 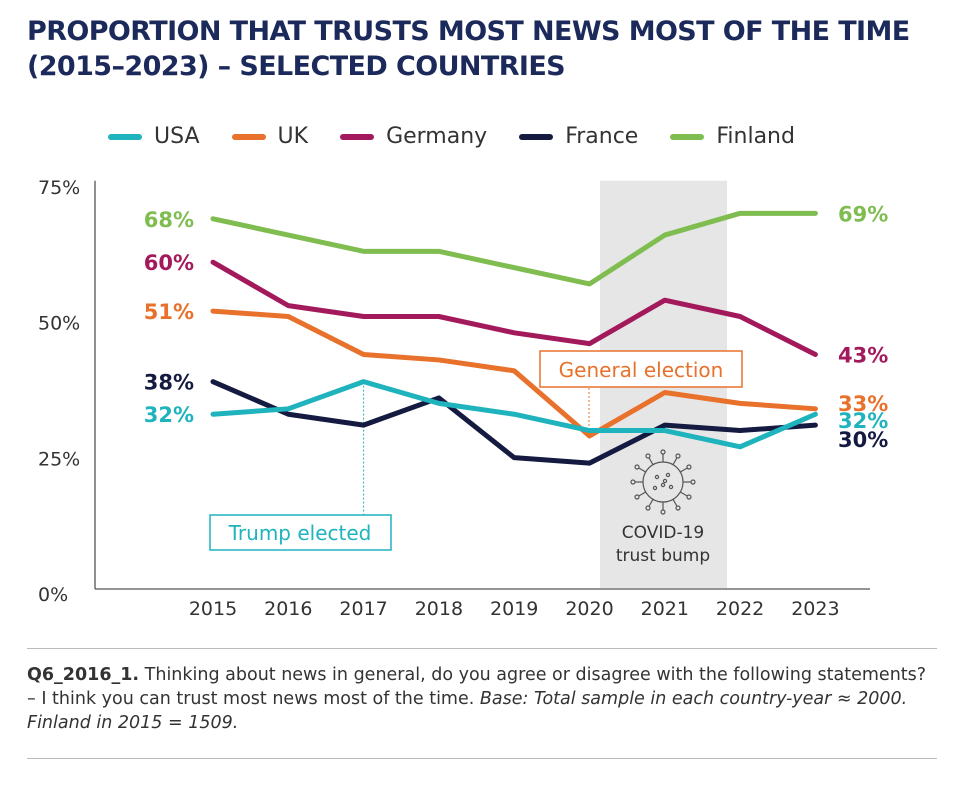 What do you see at coordinates (439, 609) in the screenshot?
I see `x-tick-label: 2018` at bounding box center [439, 609].